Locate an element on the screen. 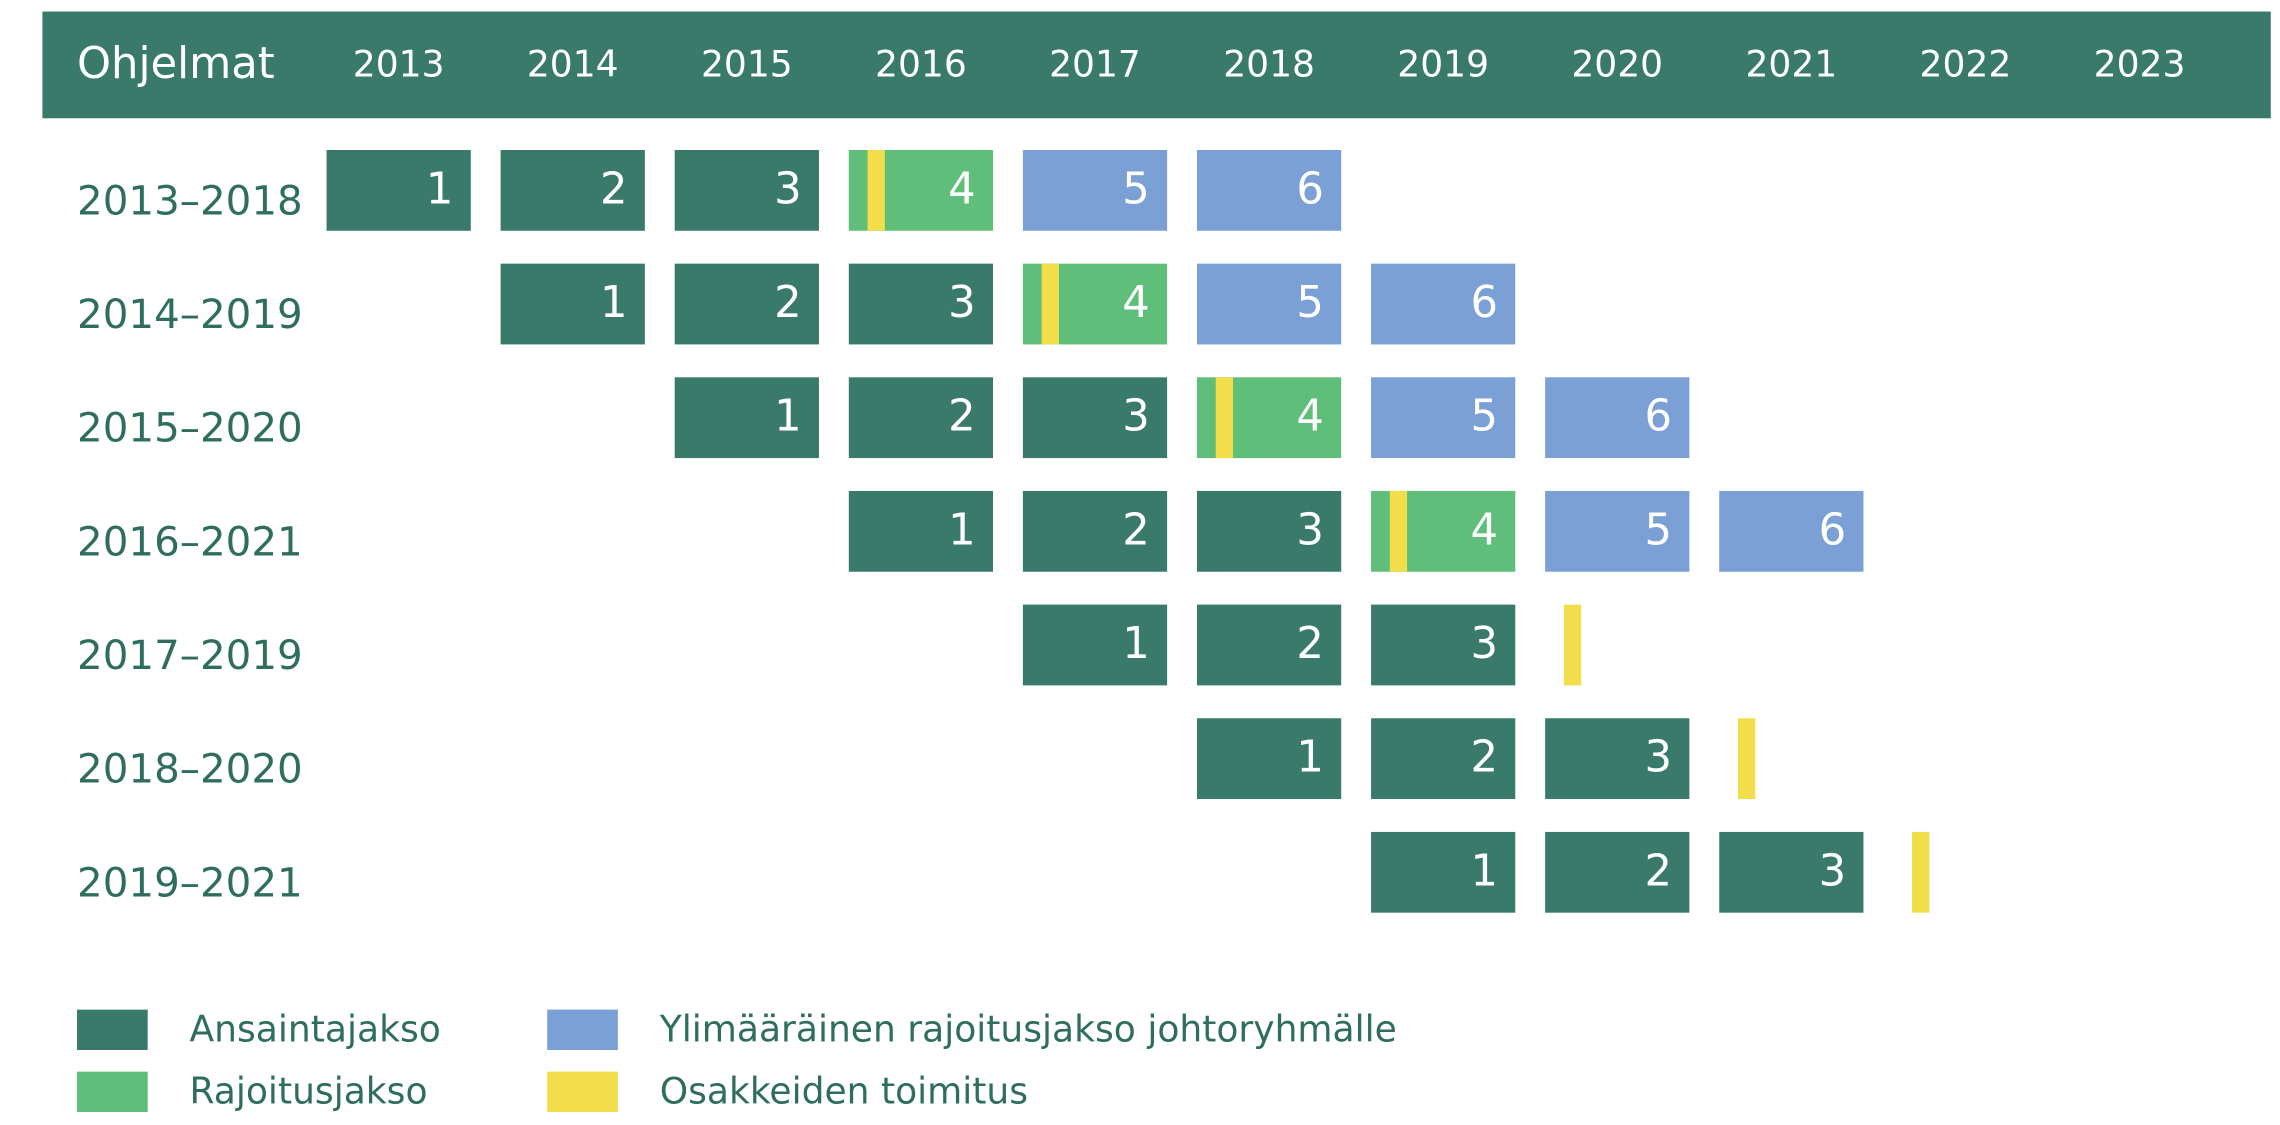 The image size is (2280, 1125). legend-label: Ylimääräinen rajoitusjakso johtoryhmälle is located at coordinates (1028, 1029).